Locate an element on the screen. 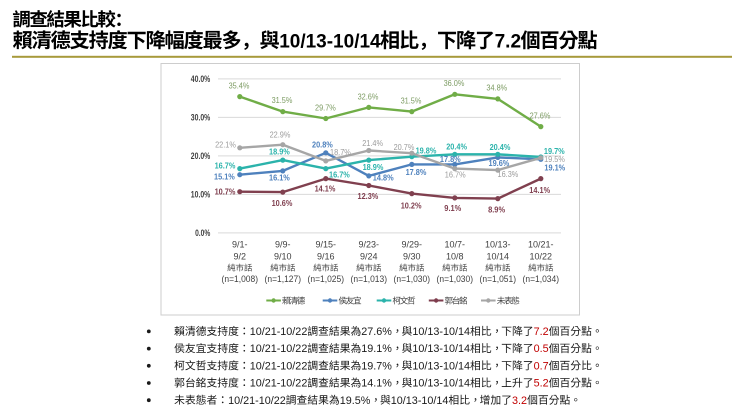  svg-text: 22.1% is located at coordinates (225, 145).